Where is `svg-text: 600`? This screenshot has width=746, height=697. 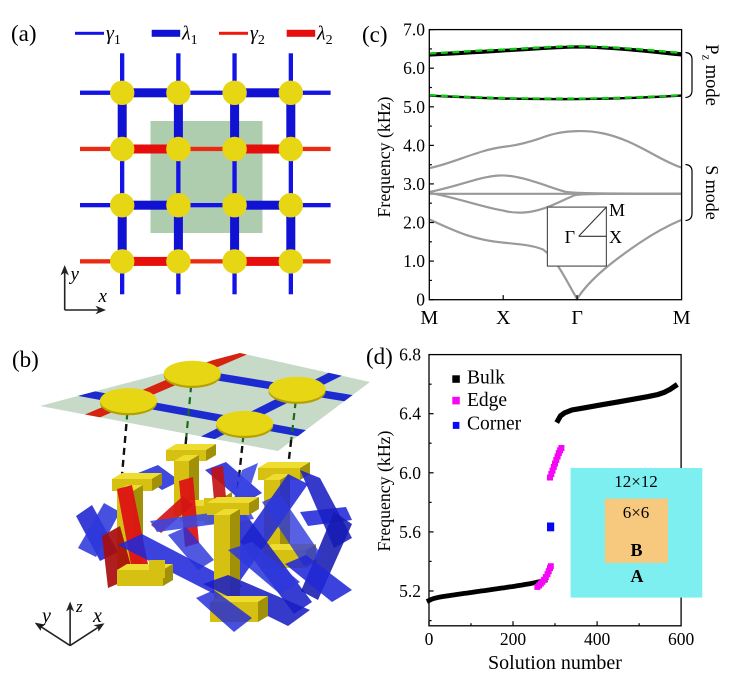 svg-text: 600 is located at coordinates (681, 639).